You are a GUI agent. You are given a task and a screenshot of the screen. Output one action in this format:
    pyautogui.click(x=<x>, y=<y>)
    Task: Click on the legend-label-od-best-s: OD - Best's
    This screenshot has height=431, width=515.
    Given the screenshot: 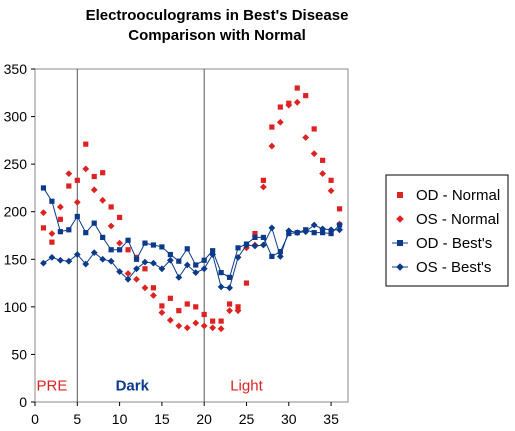 What is the action you would take?
    pyautogui.click(x=454, y=243)
    